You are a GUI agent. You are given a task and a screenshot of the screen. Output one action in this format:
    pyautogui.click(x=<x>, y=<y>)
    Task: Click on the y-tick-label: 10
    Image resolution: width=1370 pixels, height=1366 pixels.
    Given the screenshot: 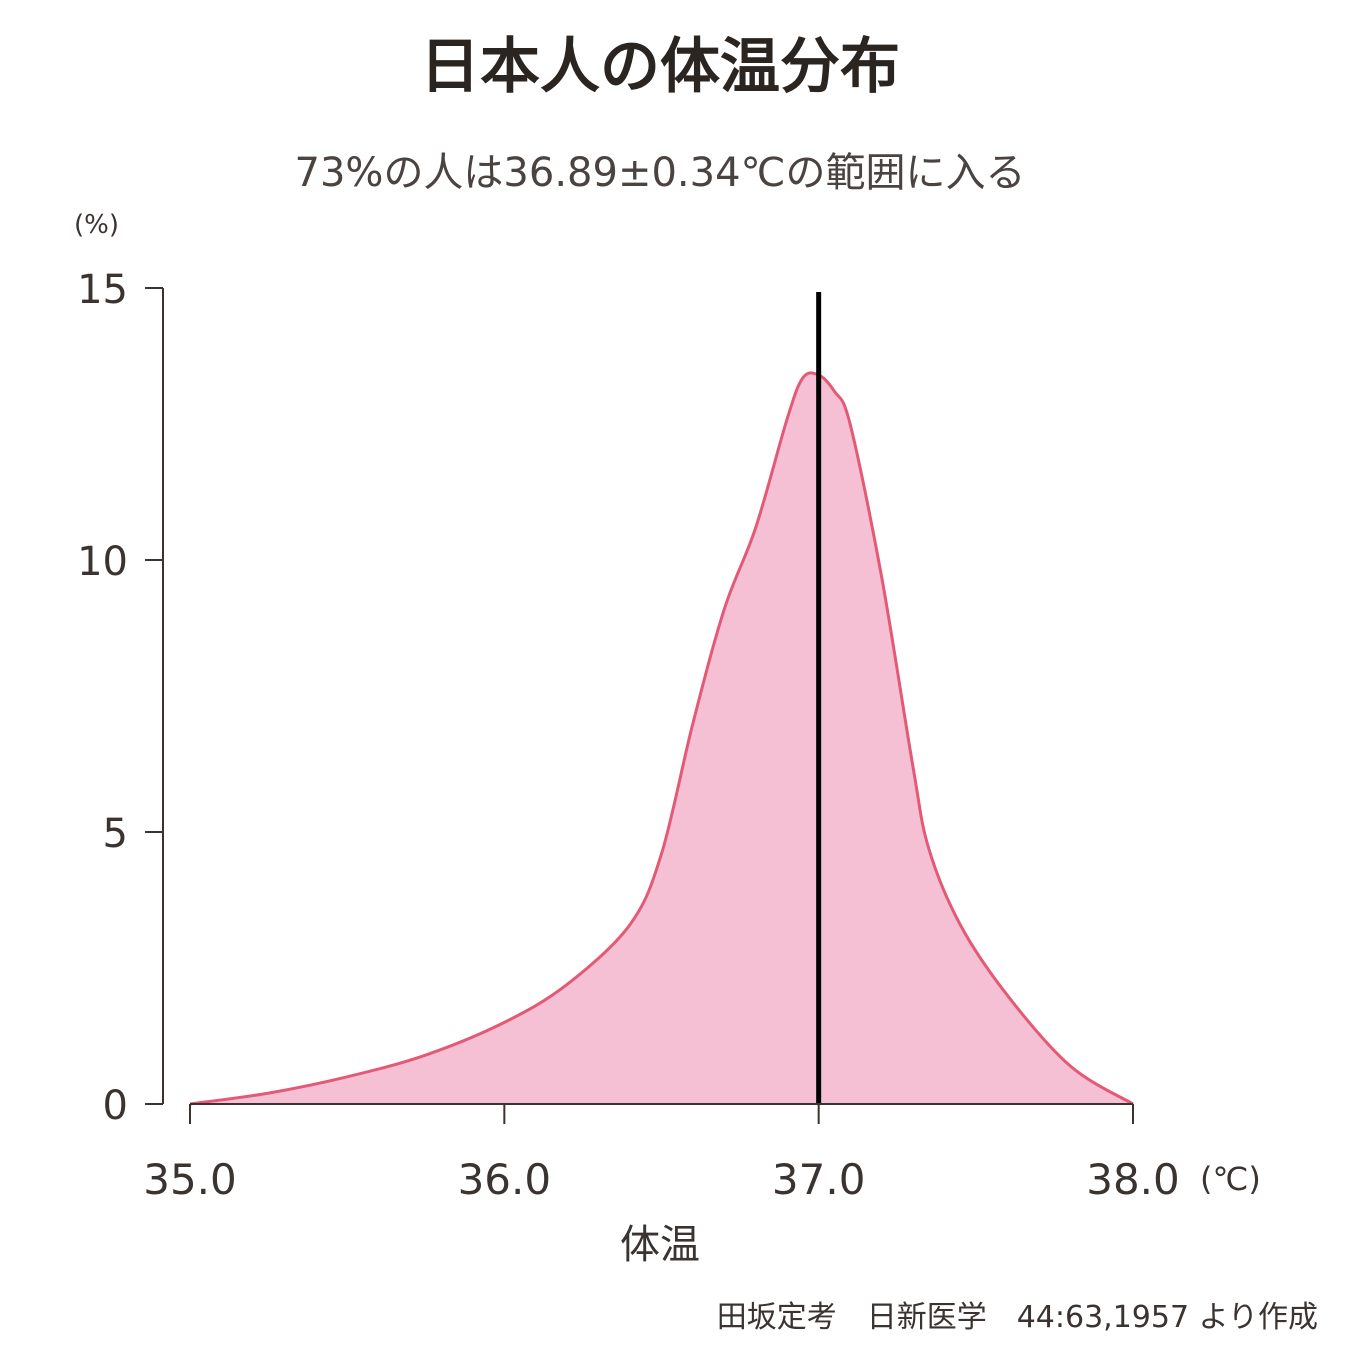 What is the action you would take?
    pyautogui.click(x=102, y=562)
    